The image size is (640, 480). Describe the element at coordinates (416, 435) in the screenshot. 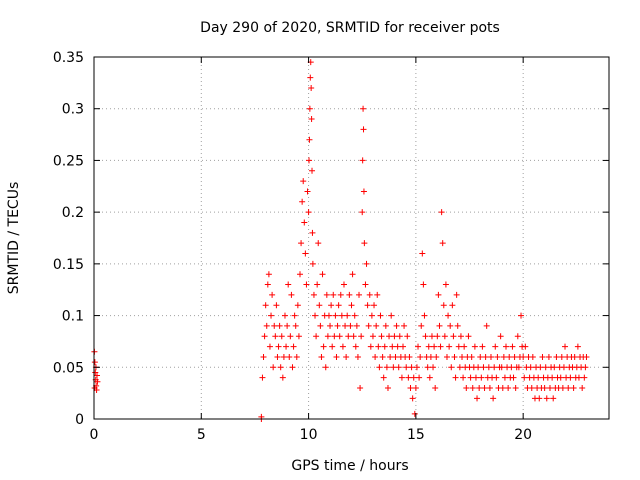

I see `x-tick-label: 15` at that location.